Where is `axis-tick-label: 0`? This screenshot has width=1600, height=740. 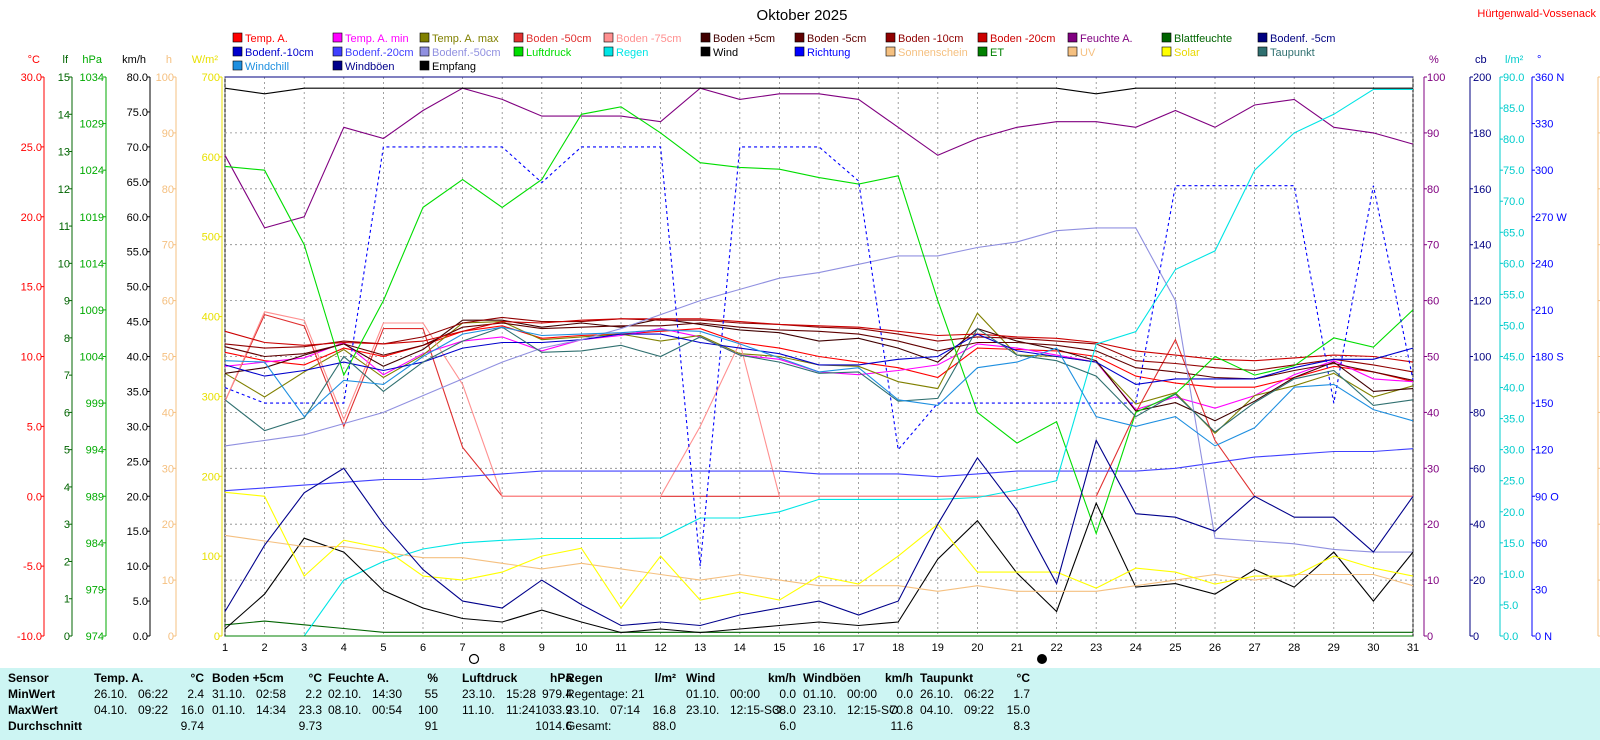 axis-tick-label: 0 is located at coordinates (1430, 637).